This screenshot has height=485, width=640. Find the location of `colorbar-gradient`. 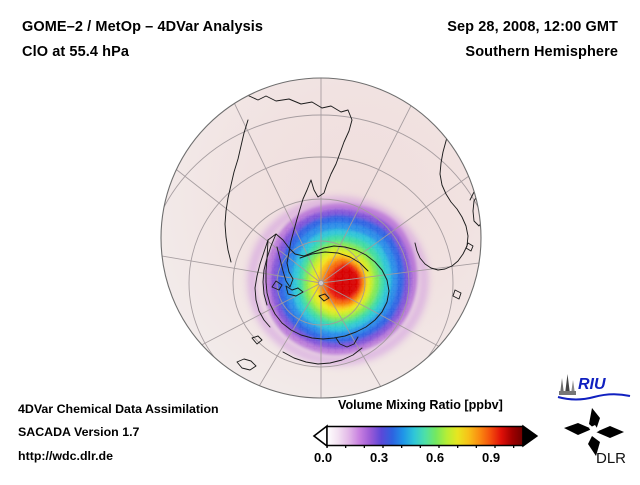

colorbar-gradient is located at coordinates (425, 436).